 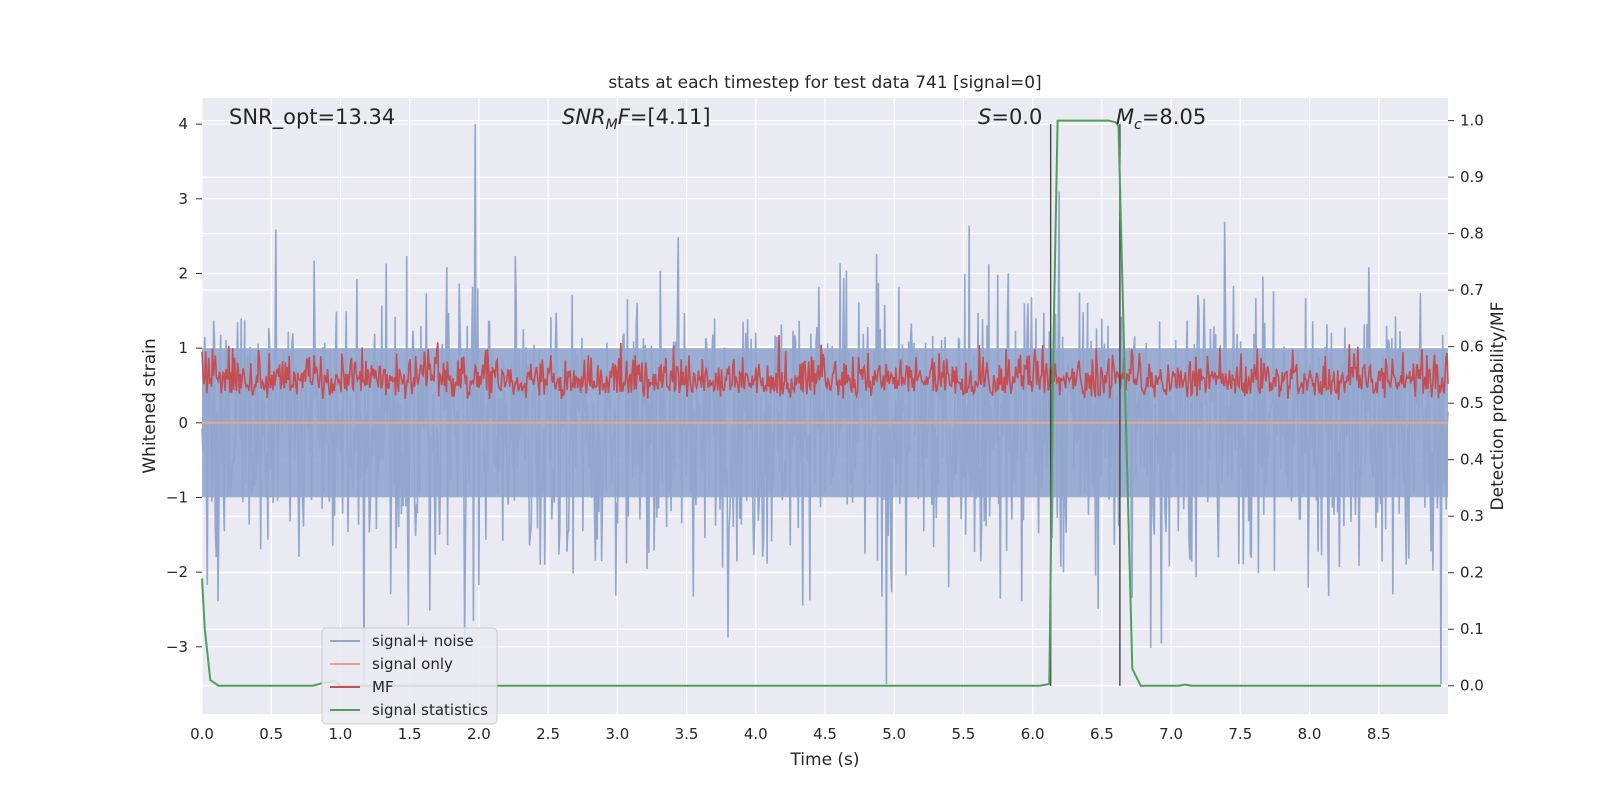 I want to click on y-tick-label-right: 0.6, so click(x=1472, y=347).